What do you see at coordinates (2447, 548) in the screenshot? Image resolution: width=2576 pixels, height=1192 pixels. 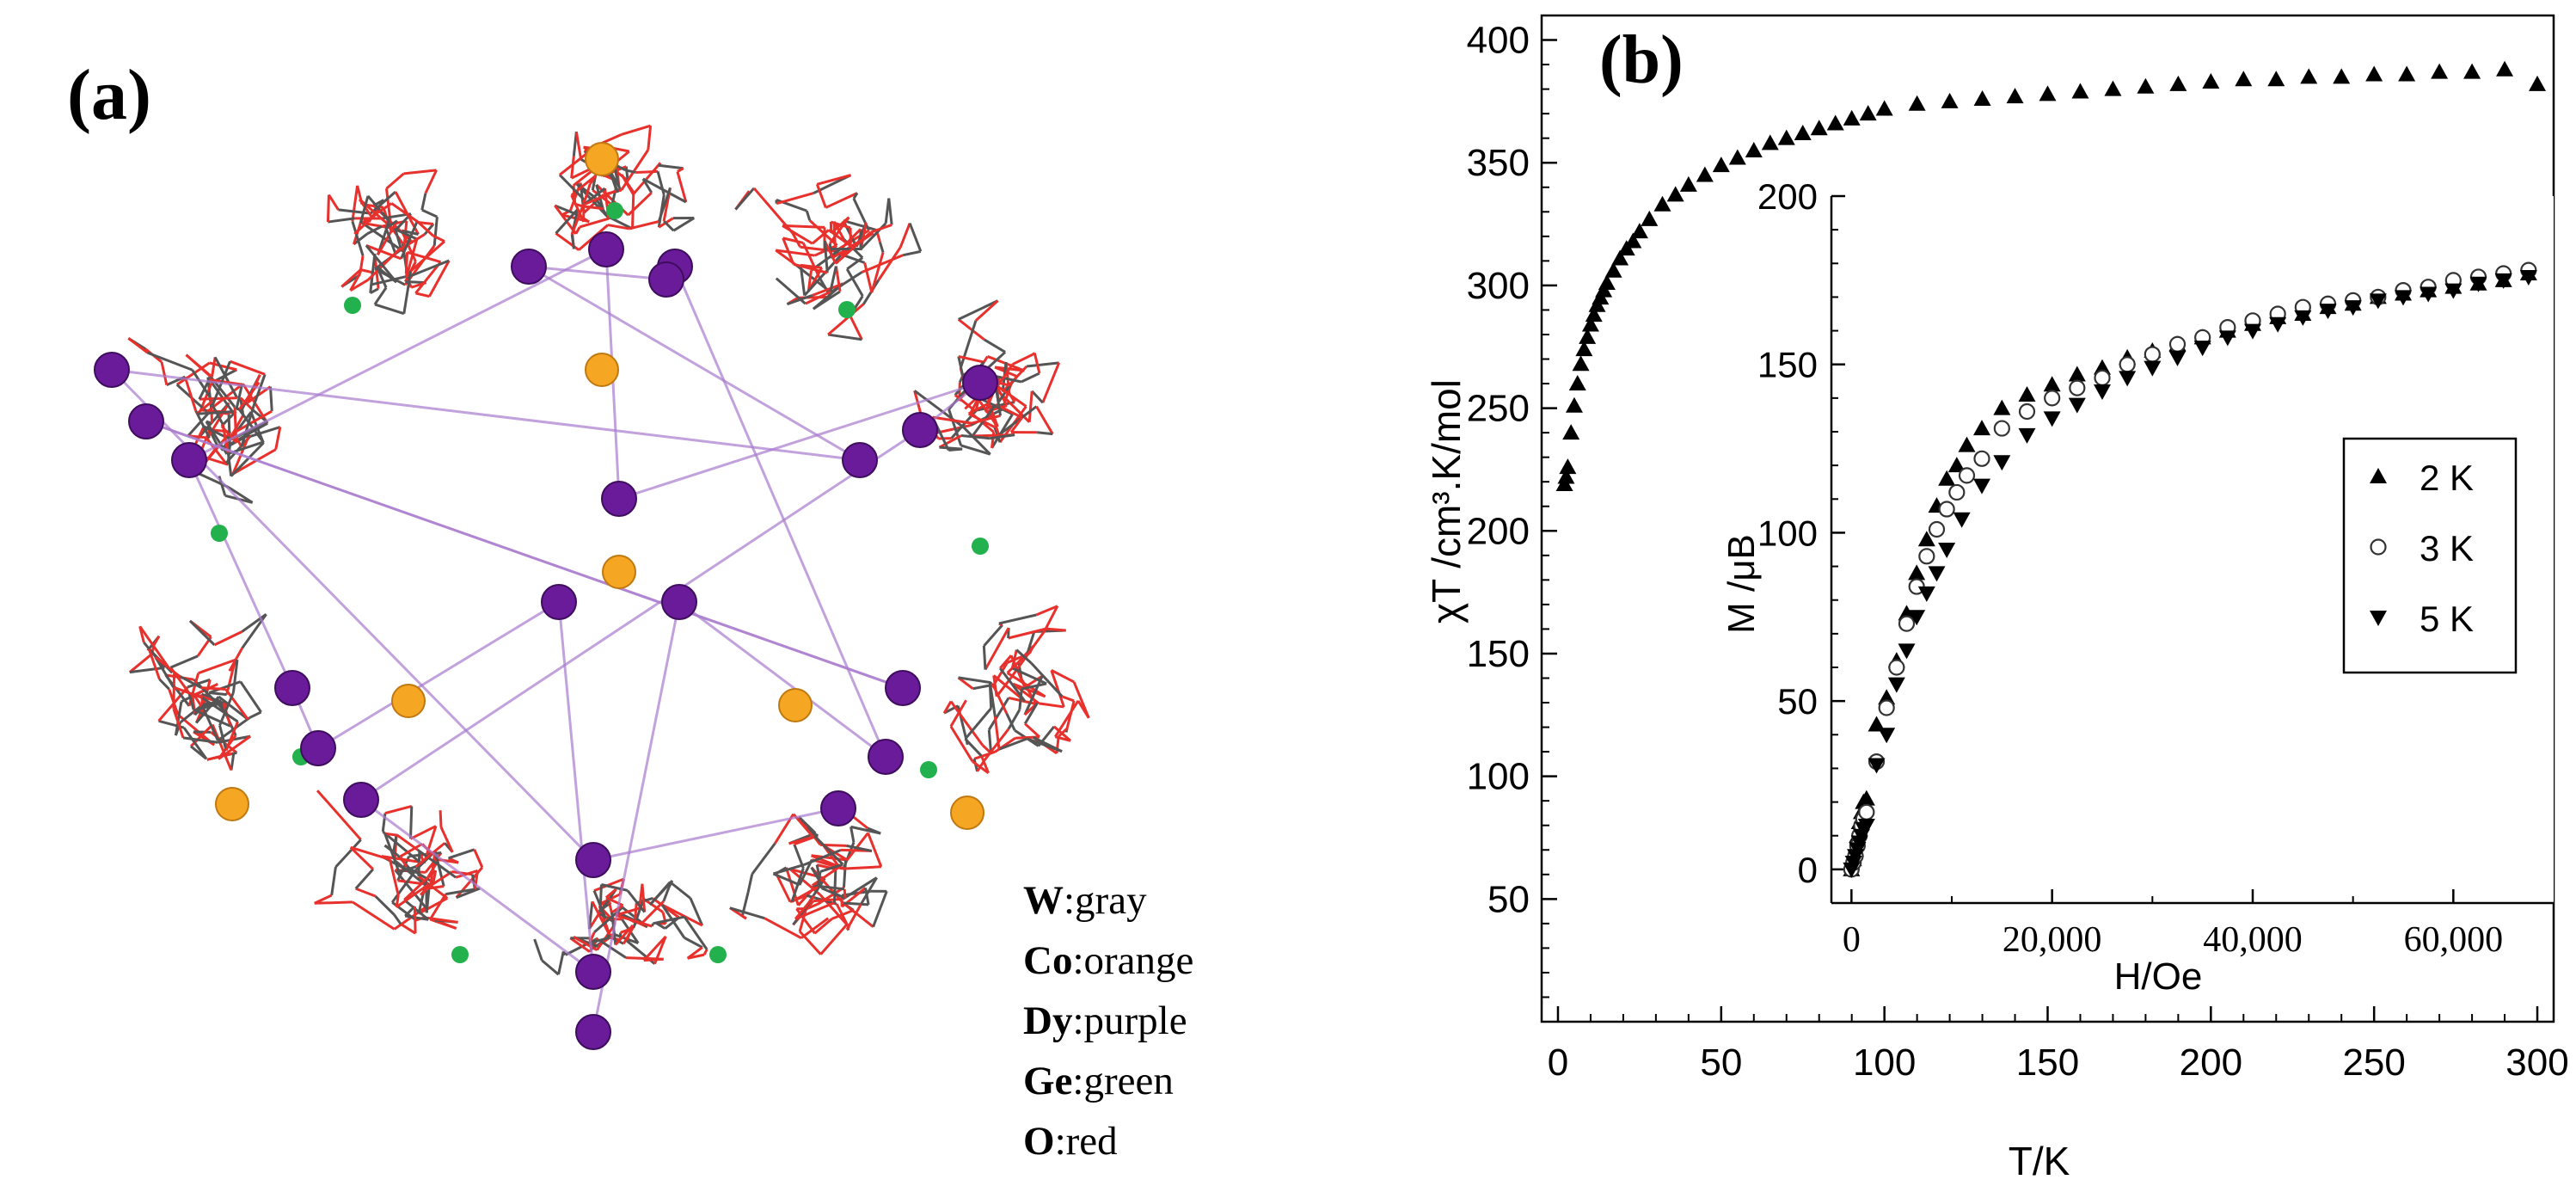 I see `legend-label: 3 K` at bounding box center [2447, 548].